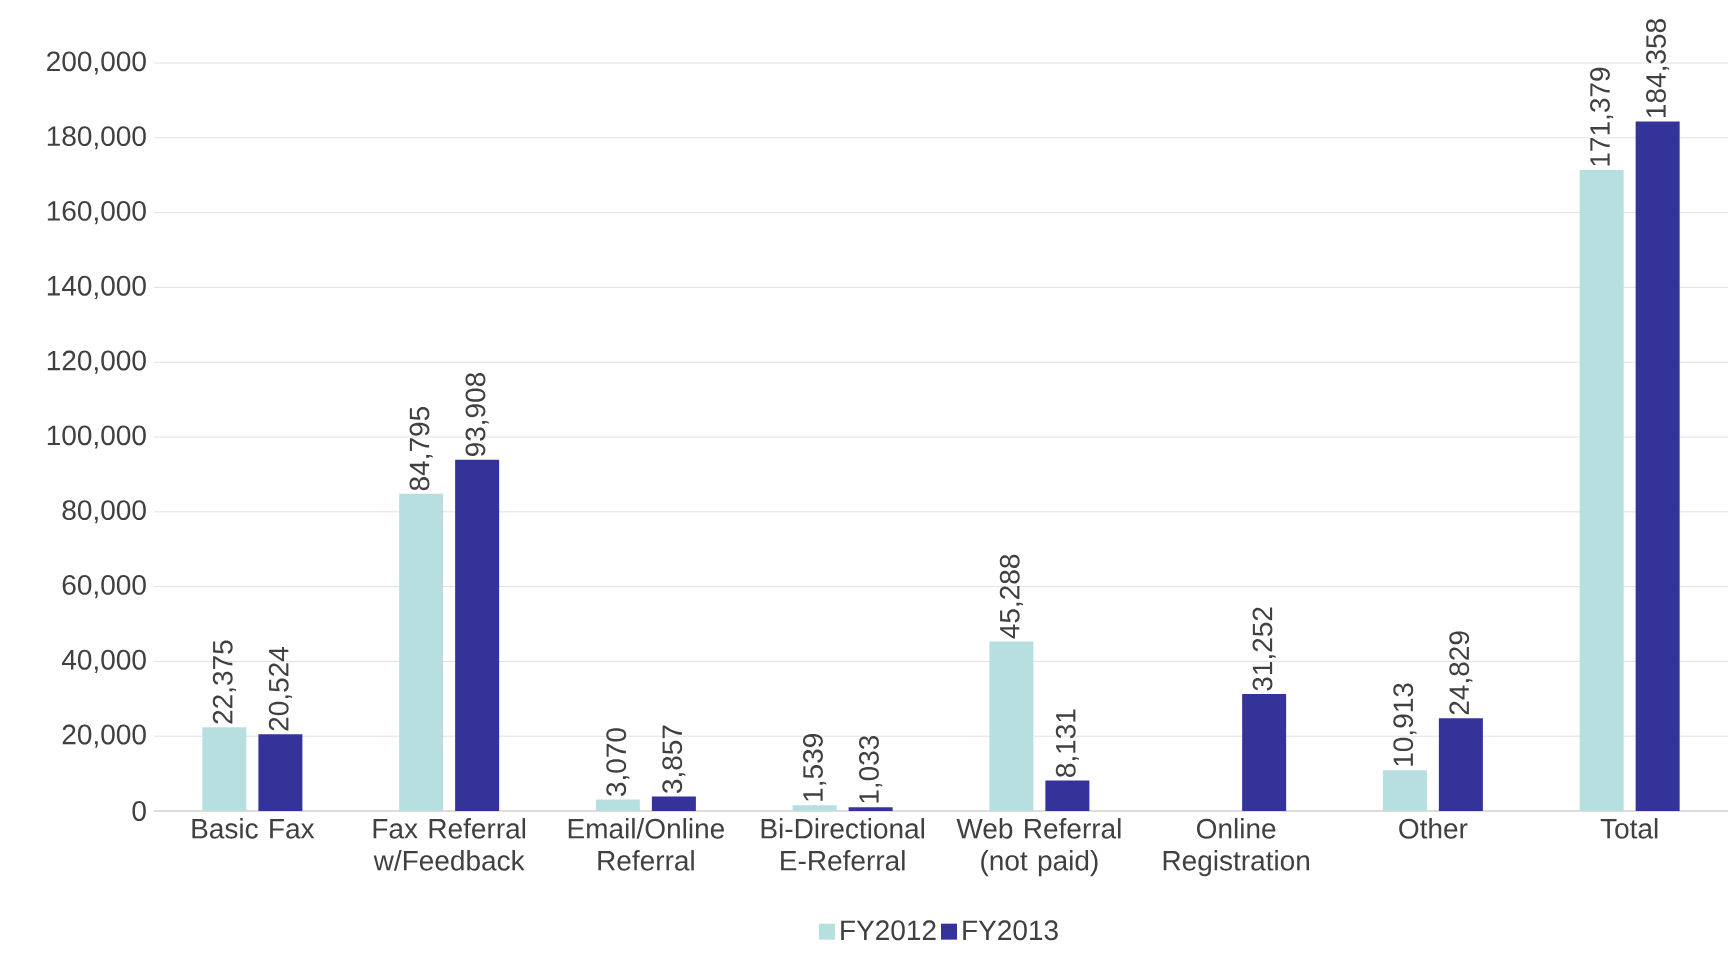  I want to click on data-label: 1,033, so click(871, 769).